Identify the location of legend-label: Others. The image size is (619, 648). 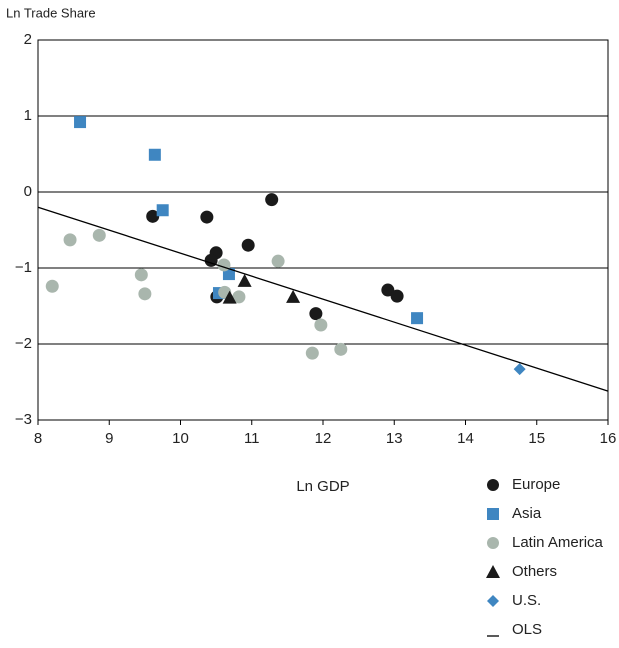
(534, 571).